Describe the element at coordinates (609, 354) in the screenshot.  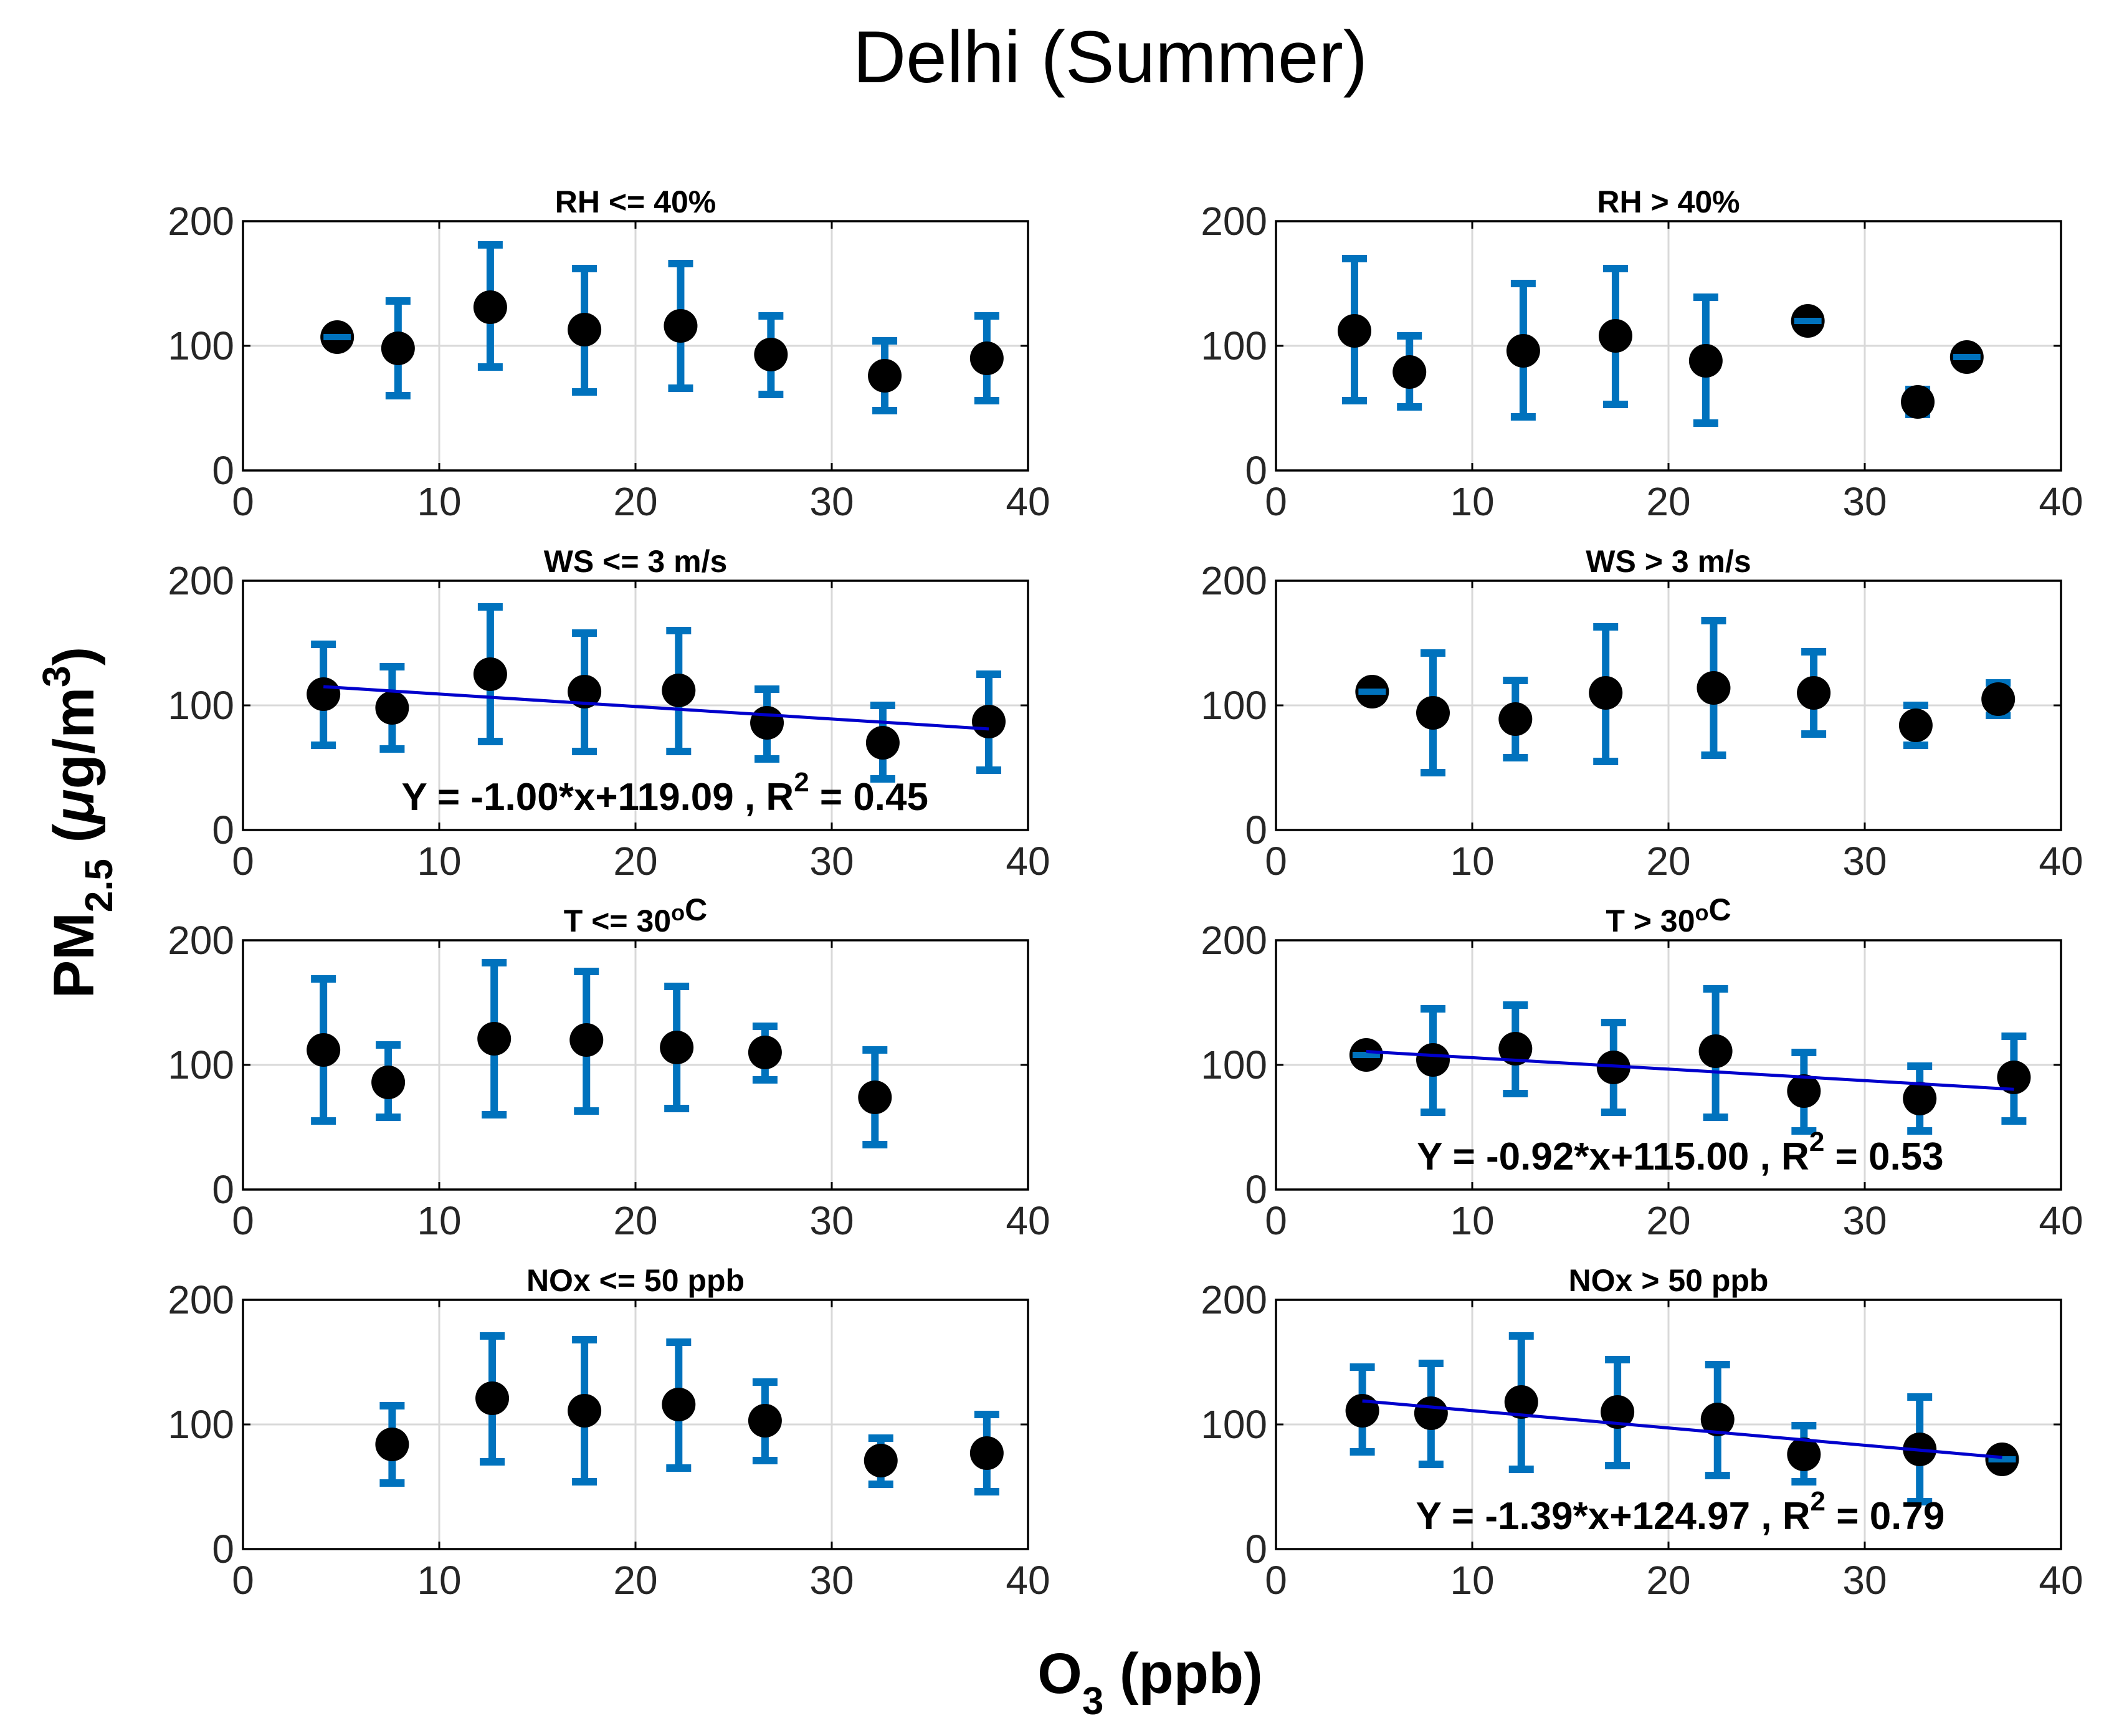
I see `panel-1: 0 10 20 30 40 0 100 200 RH <= 40%` at that location.